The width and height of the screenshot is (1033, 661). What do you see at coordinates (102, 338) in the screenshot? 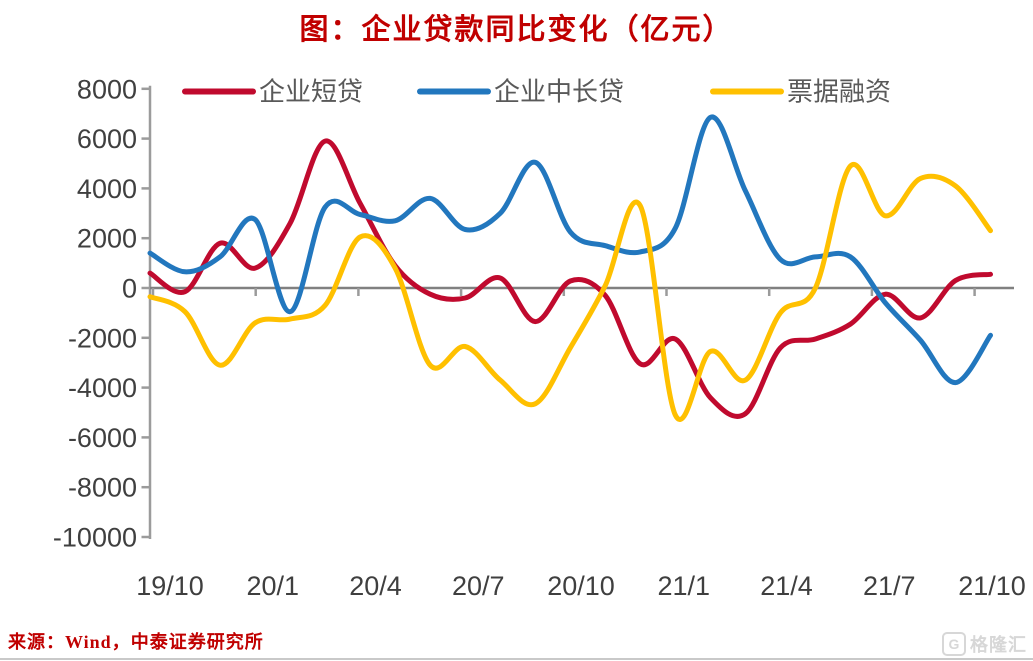
I see `y-tick-label: -2000` at bounding box center [102, 338].